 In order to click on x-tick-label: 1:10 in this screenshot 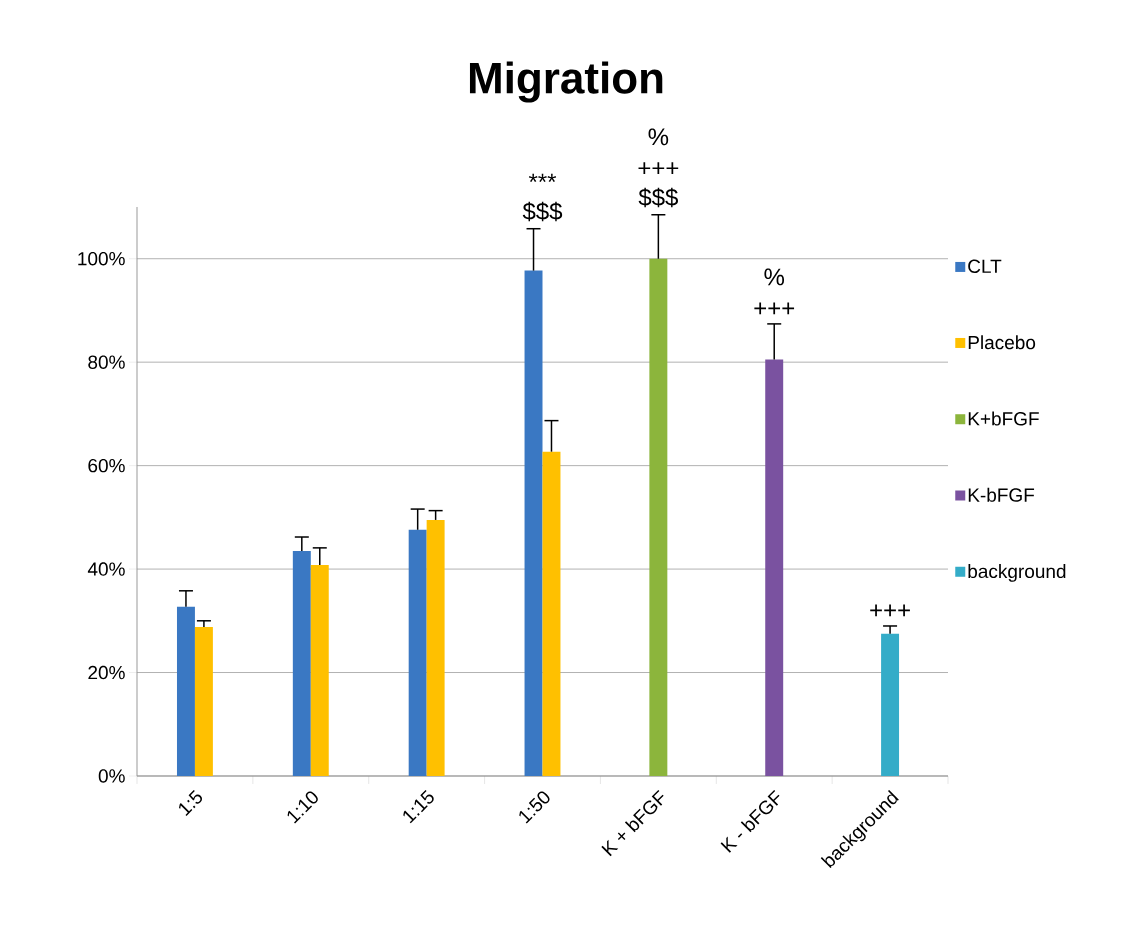, I will do `click(302, 807)`.